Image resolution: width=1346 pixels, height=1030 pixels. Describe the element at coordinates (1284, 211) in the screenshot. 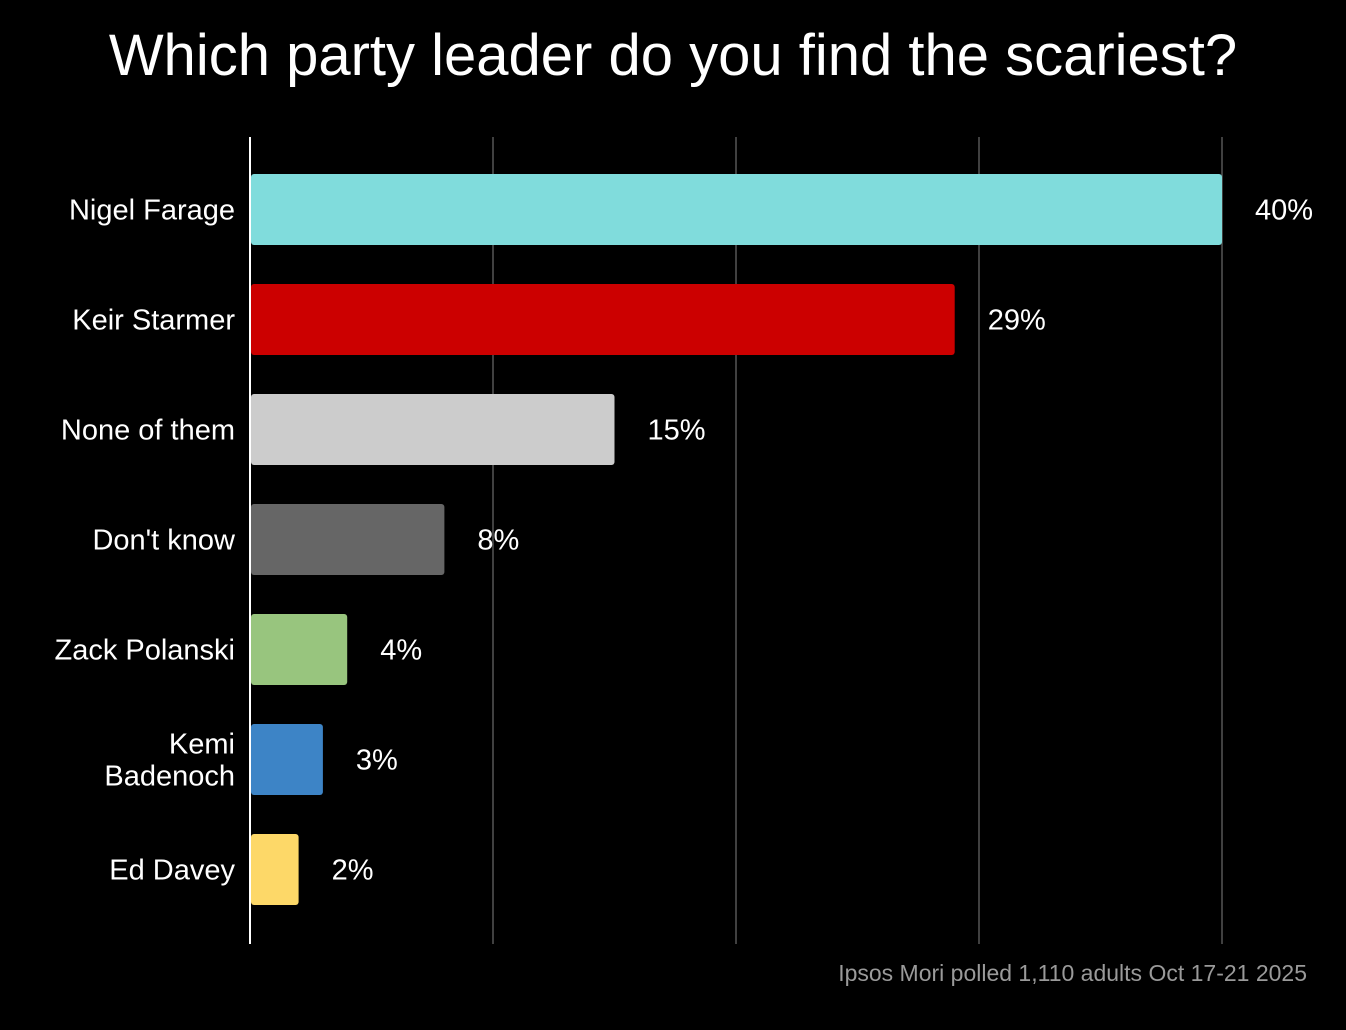

I see `data-label-0: 40%` at that location.